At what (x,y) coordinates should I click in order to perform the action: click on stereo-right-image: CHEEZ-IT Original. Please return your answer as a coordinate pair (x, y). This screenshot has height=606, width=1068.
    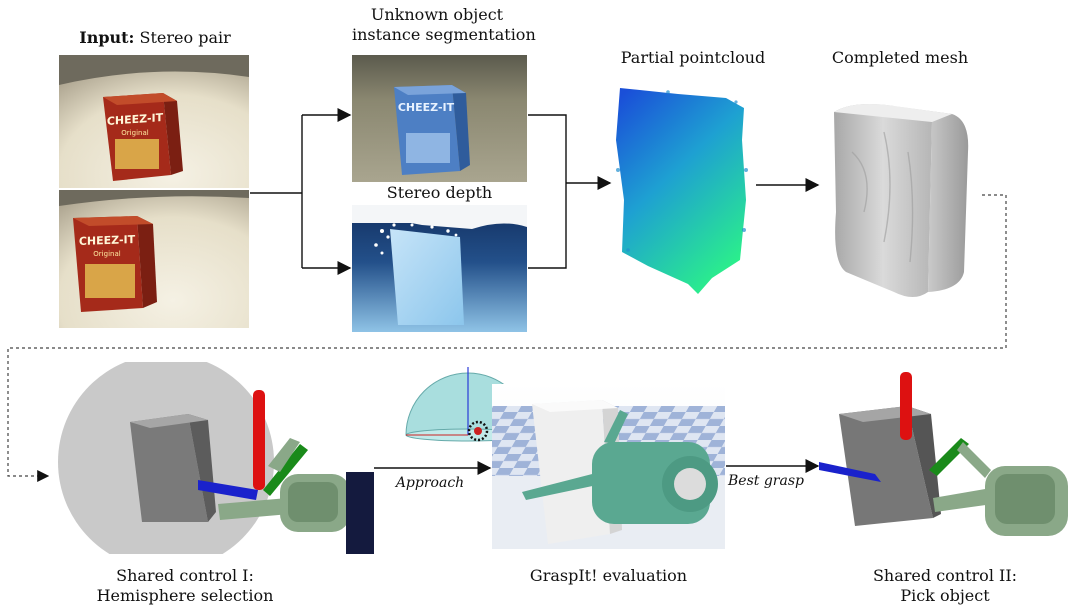
    Looking at the image, I should click on (154, 259).